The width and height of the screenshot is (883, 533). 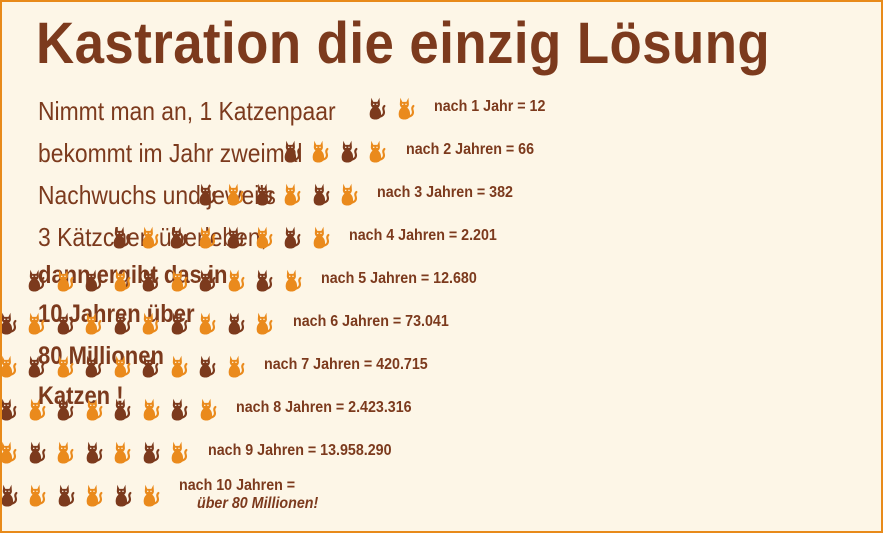 What do you see at coordinates (299, 450) in the screenshot?
I see `year-count-label: nach 9 Jahren = 13.958.290` at bounding box center [299, 450].